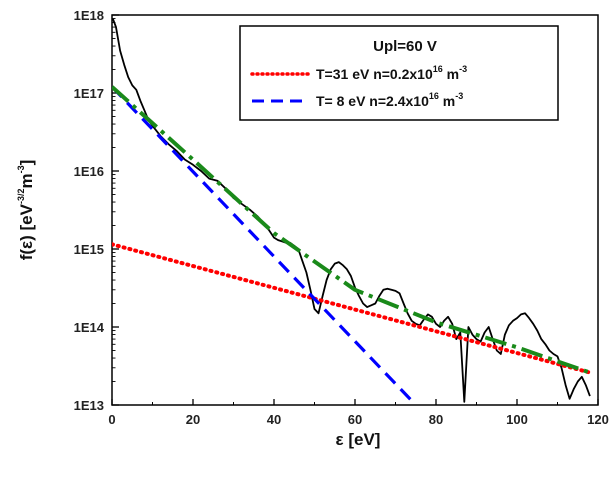 The image size is (610, 479). What do you see at coordinates (447, 101) in the screenshot?
I see `legend-entry-2-mid: m` at bounding box center [447, 101].